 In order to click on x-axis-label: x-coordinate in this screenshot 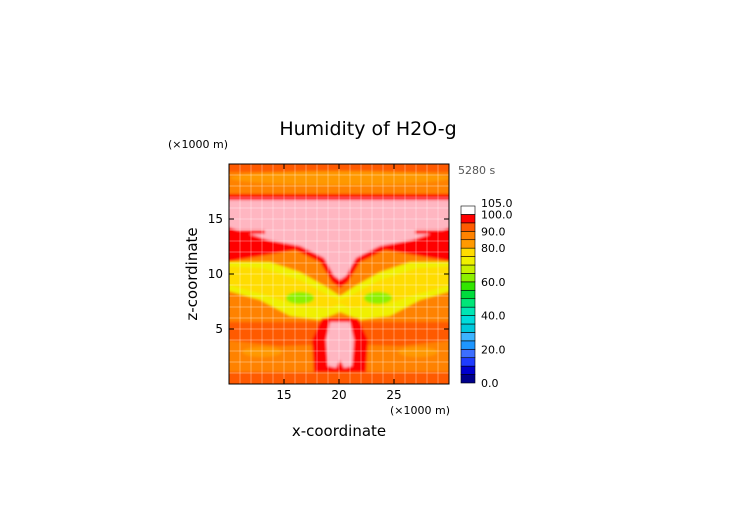, I will do `click(339, 431)`.